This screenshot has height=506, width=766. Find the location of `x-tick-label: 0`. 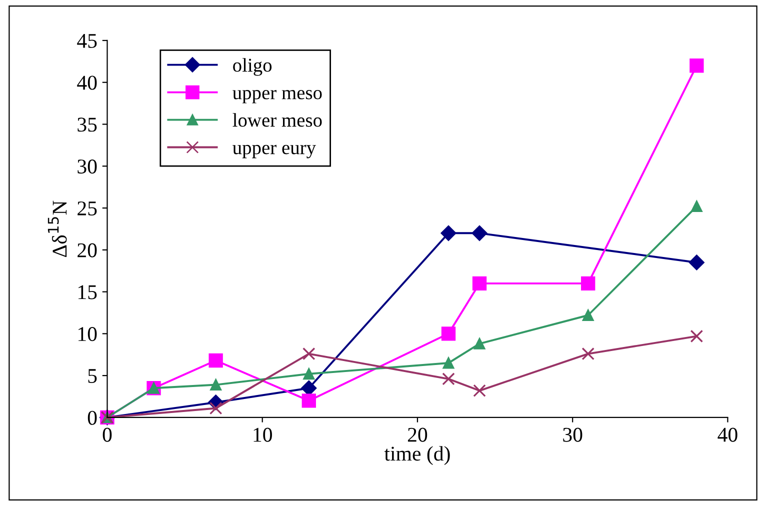

x-tick-label: 0 is located at coordinates (107, 435).